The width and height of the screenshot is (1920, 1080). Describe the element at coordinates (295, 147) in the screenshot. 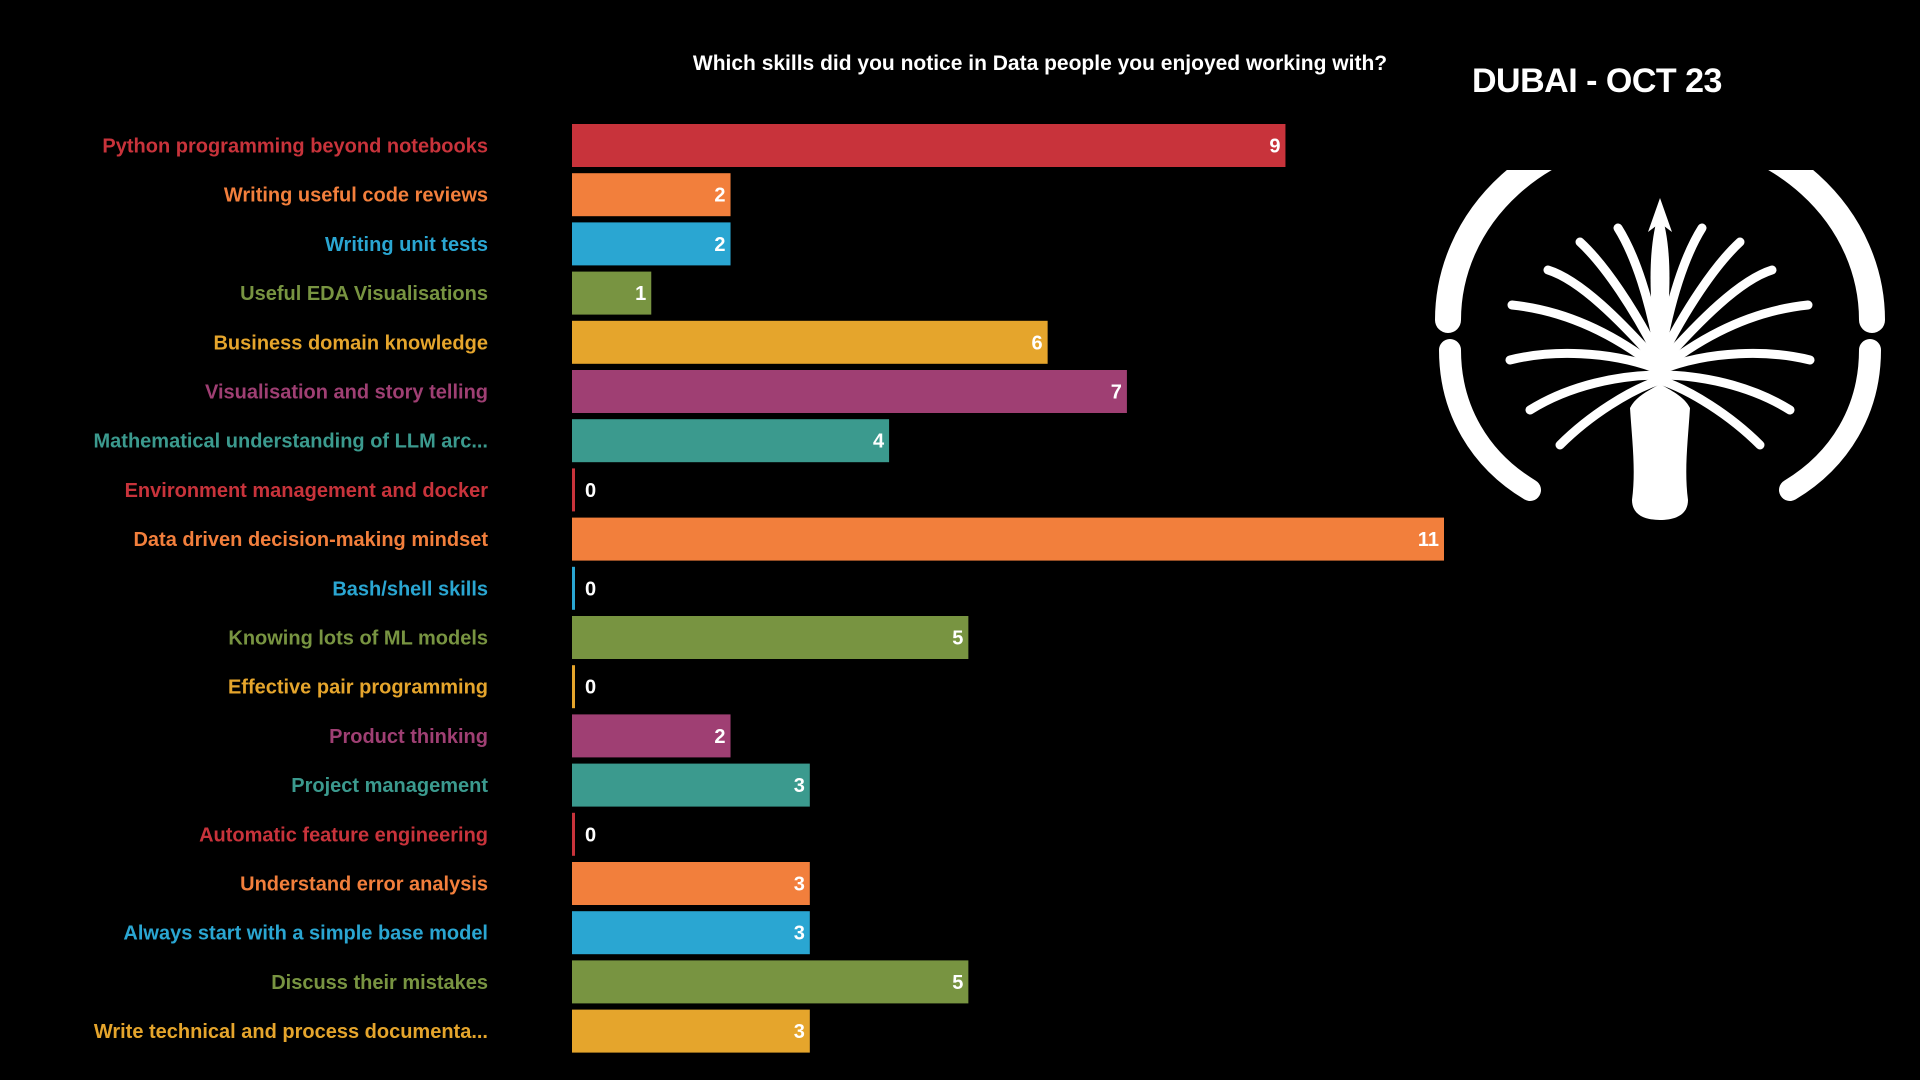

I see `category-label: Python programming beyond notebooks` at that location.